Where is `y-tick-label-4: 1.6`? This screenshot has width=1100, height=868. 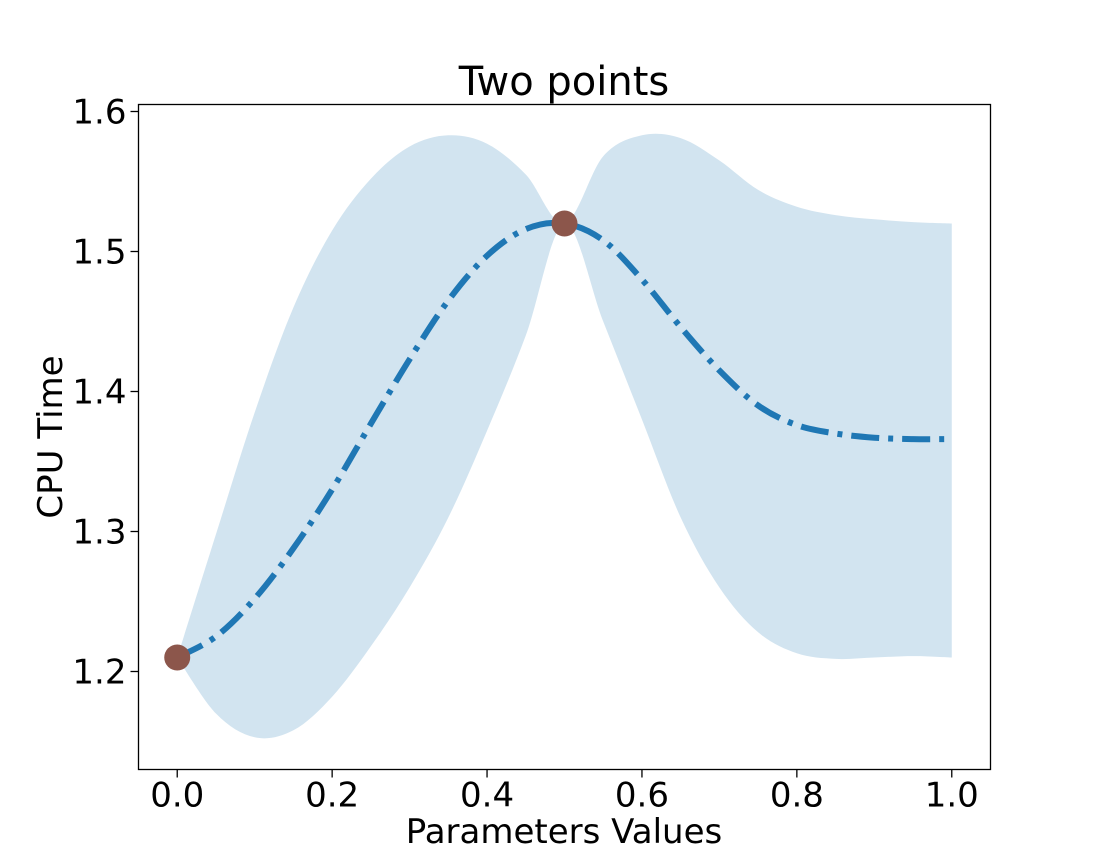 y-tick-label-4: 1.6 is located at coordinates (99, 113).